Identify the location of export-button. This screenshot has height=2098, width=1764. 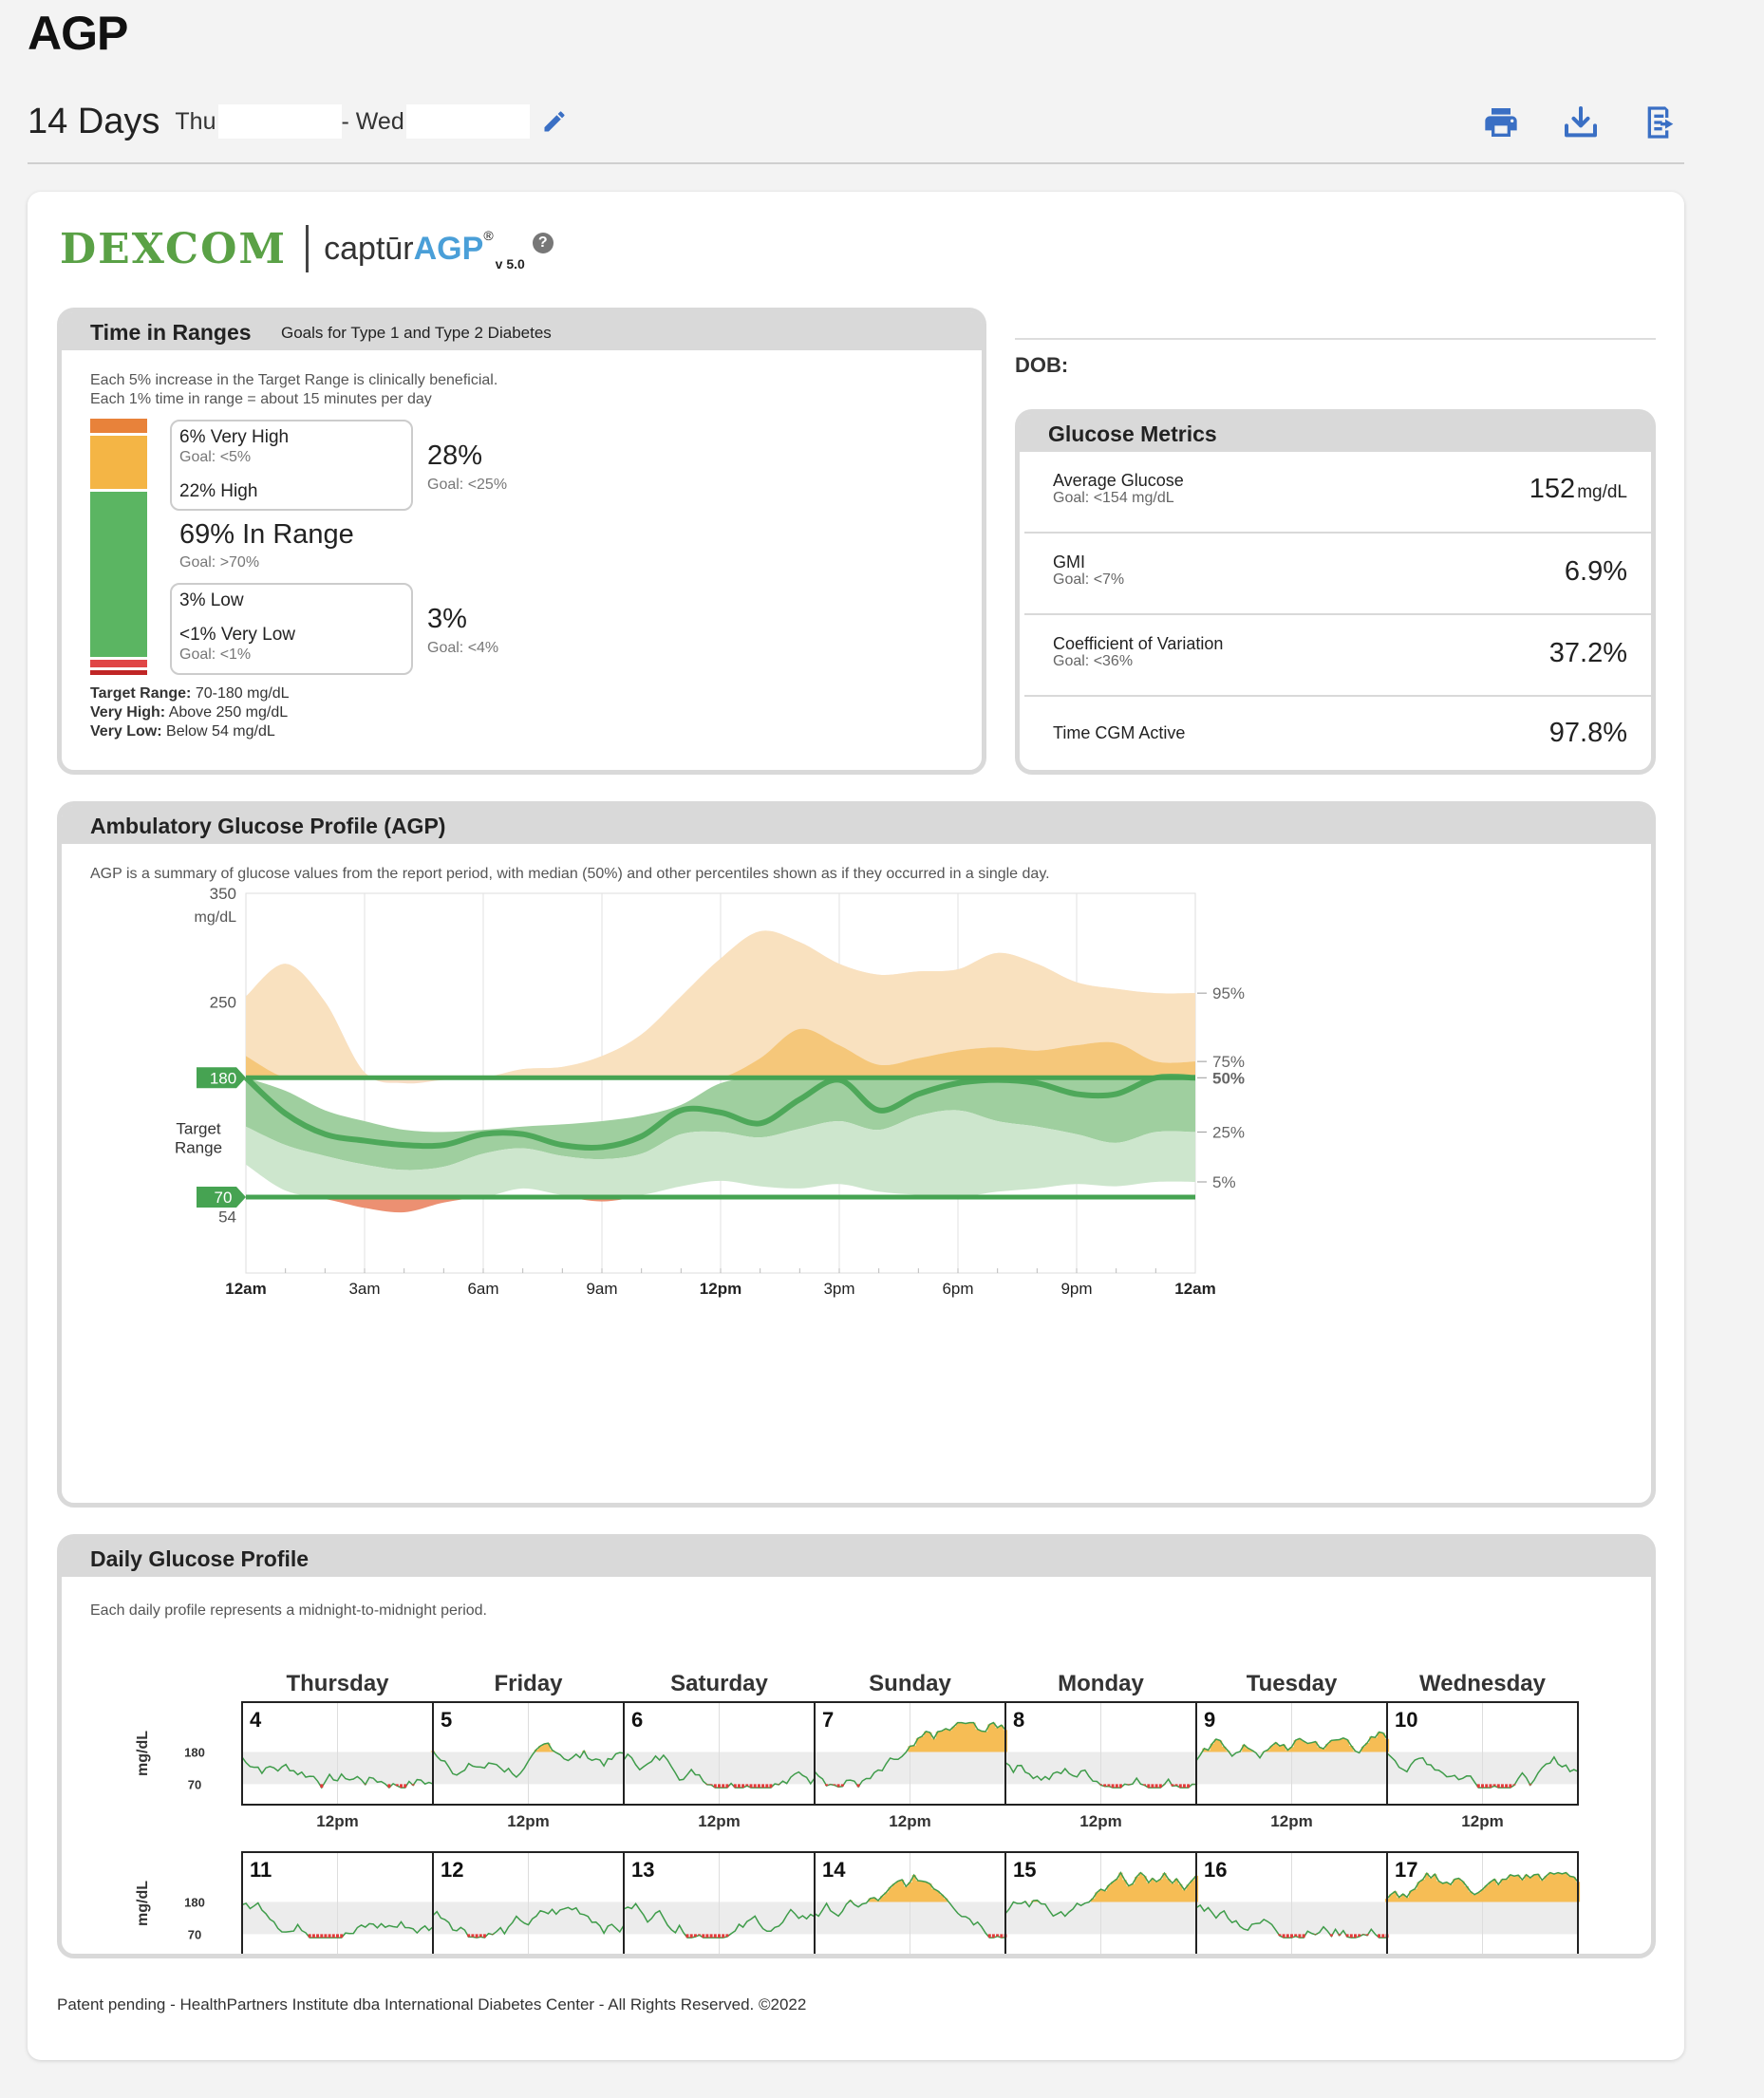
(1661, 122).